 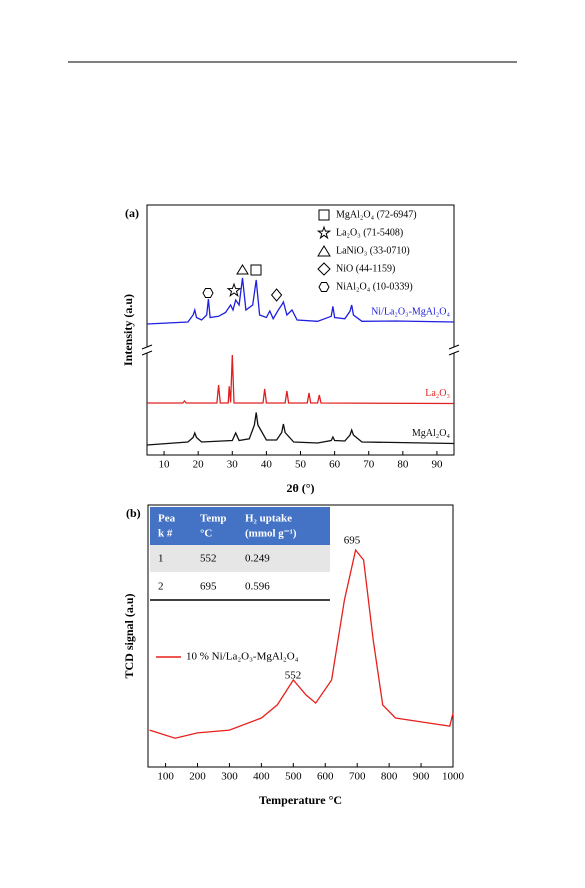 I want to click on table-header: °C, so click(x=206, y=534).